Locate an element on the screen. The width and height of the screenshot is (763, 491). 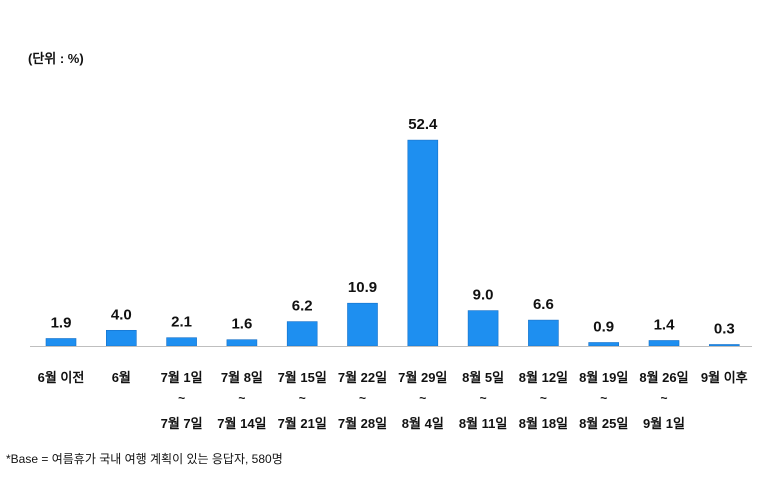
category-label-5-line-0: 7월 22일 is located at coordinates (362, 377).